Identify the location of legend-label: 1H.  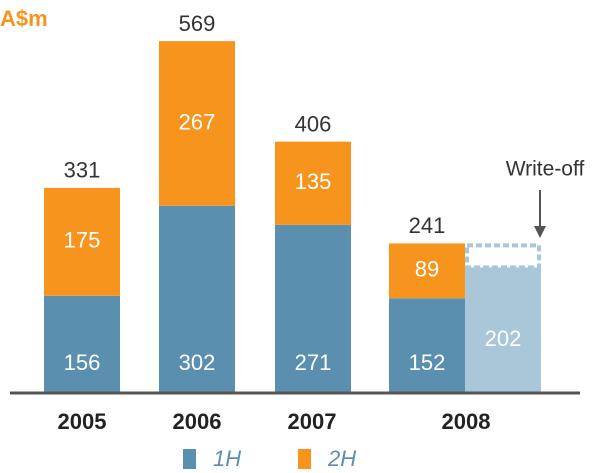
(227, 458).